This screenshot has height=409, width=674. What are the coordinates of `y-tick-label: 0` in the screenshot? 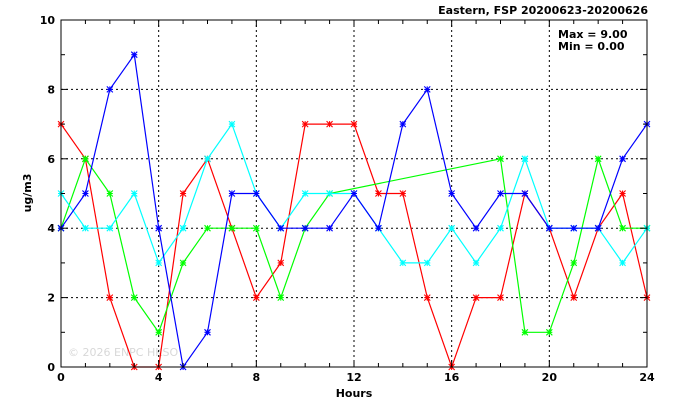 It's located at (51, 367).